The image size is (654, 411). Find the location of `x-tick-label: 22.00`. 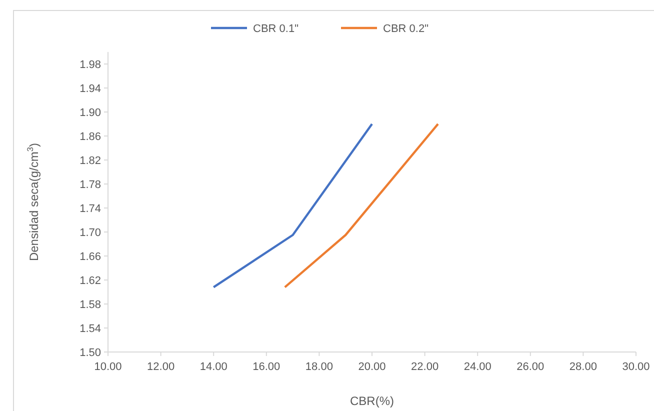

x-tick-label: 22.00 is located at coordinates (425, 367).